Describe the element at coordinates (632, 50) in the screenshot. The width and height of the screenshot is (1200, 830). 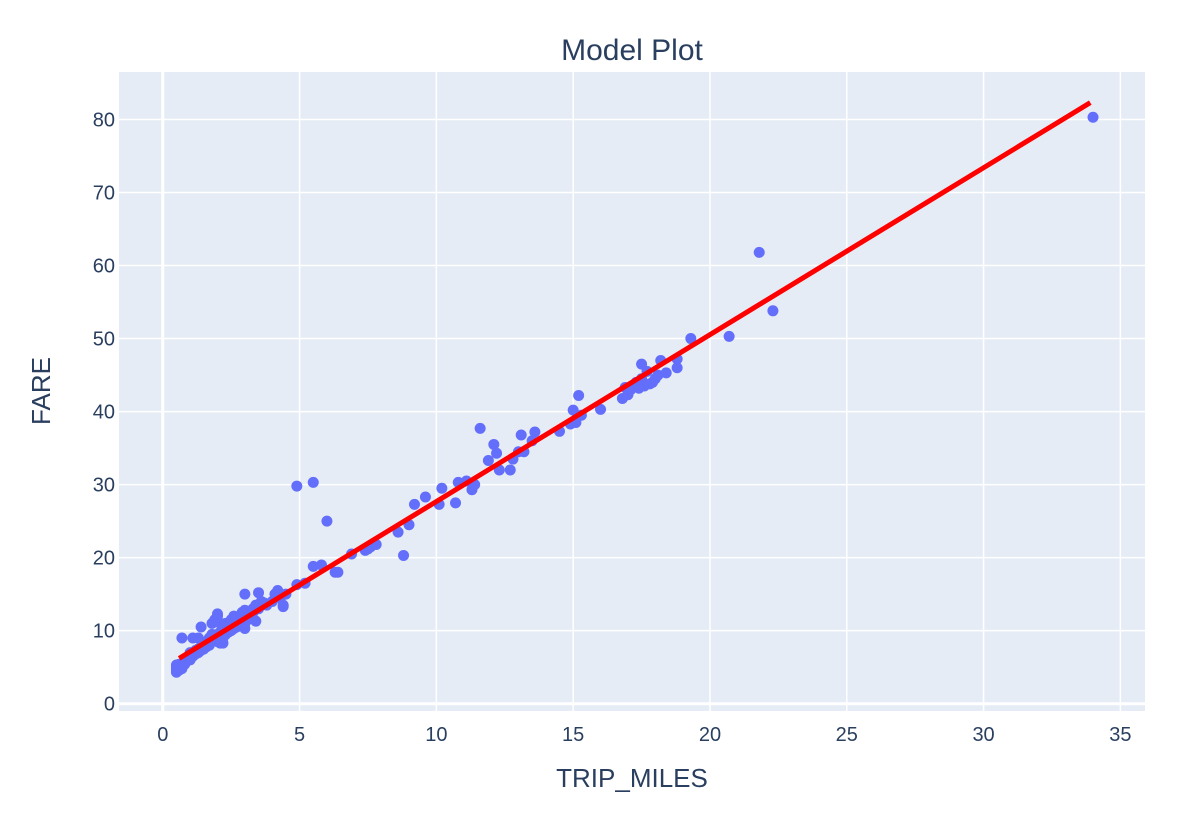
I see `chart-title: Model Plot` at that location.